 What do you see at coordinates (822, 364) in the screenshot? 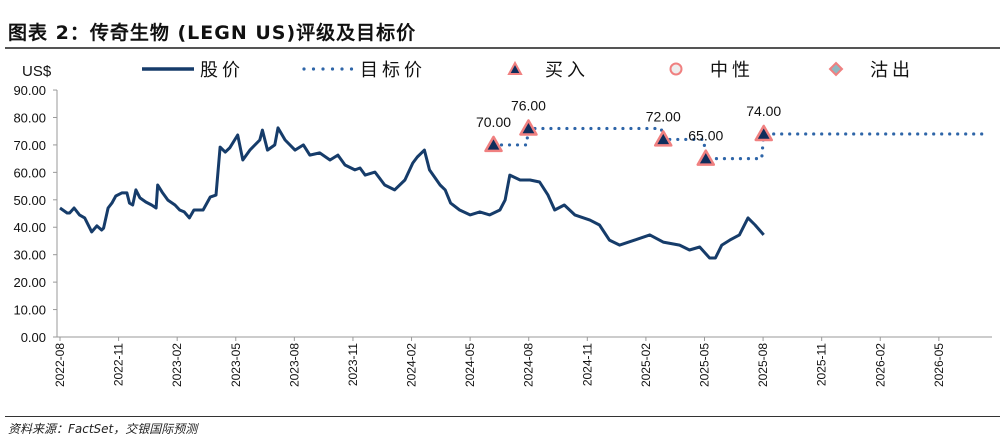
I see `x-tick-label: 2025-11` at bounding box center [822, 364].